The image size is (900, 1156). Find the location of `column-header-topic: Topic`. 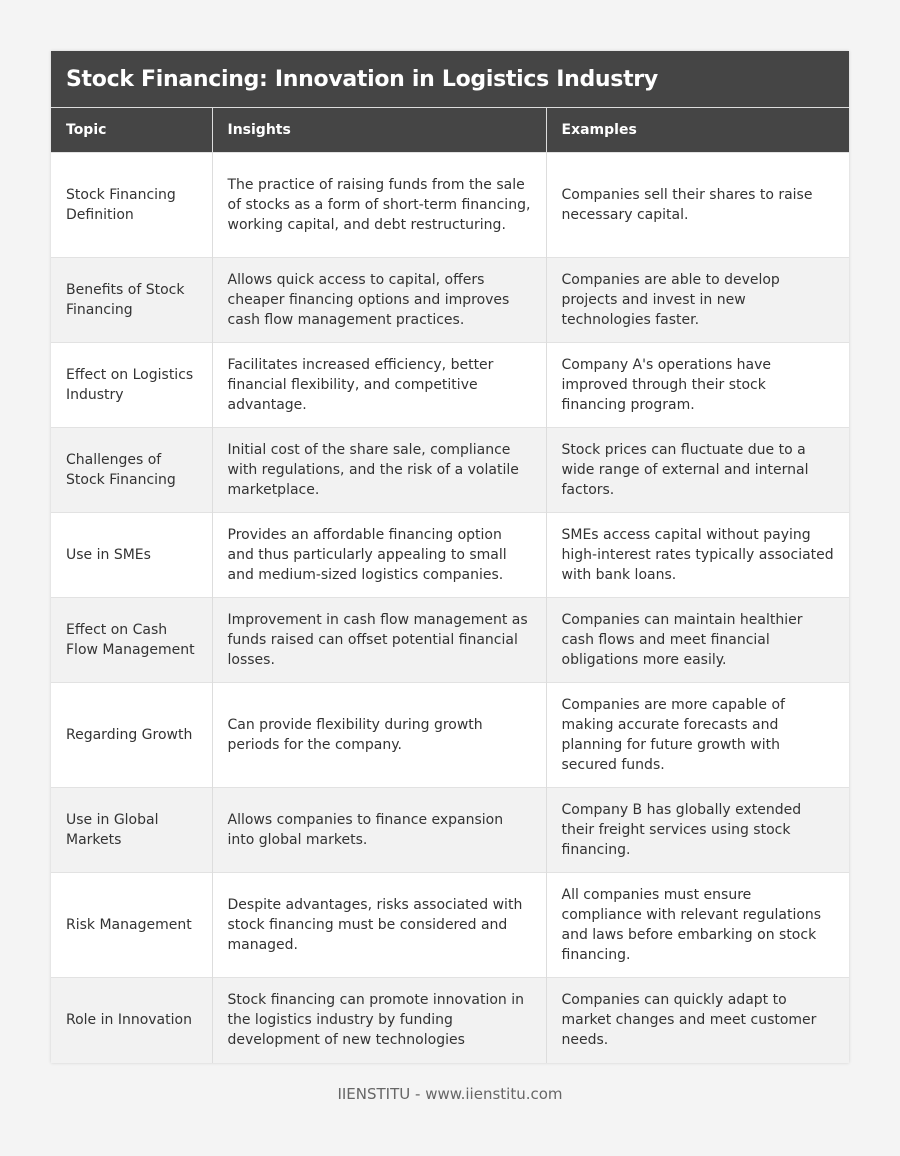

column-header-topic: Topic is located at coordinates (132, 130).